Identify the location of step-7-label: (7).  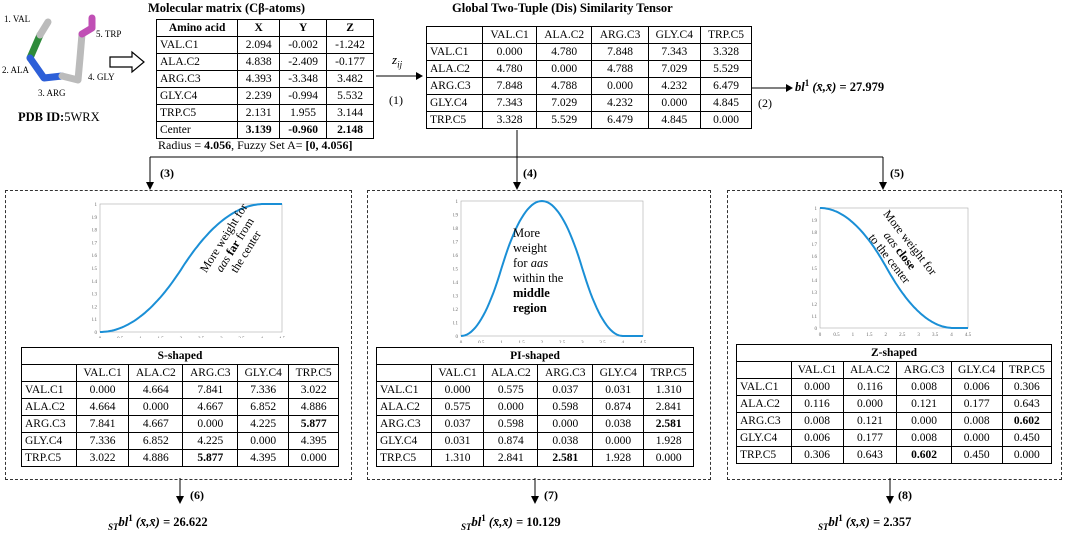
(551, 495).